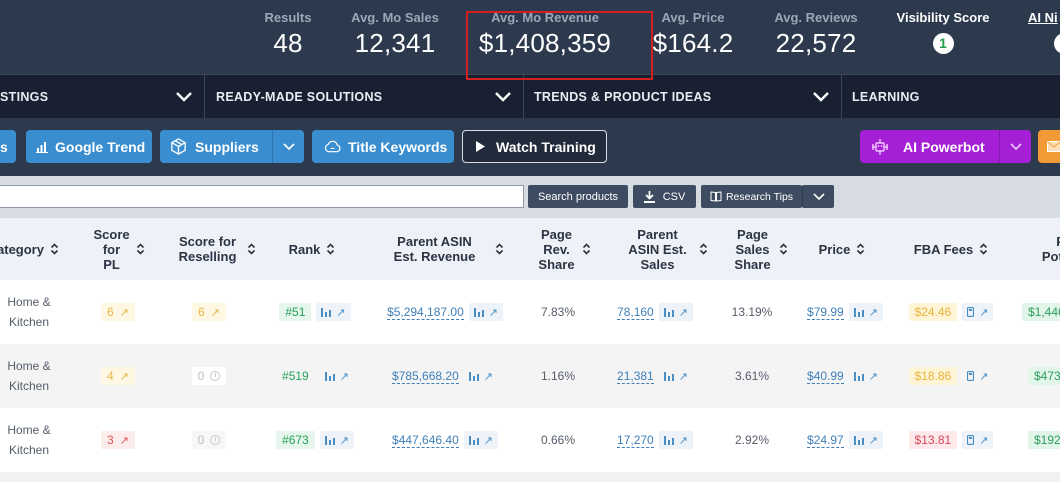 This screenshot has width=1060, height=482. I want to click on box-icon, so click(178, 146).